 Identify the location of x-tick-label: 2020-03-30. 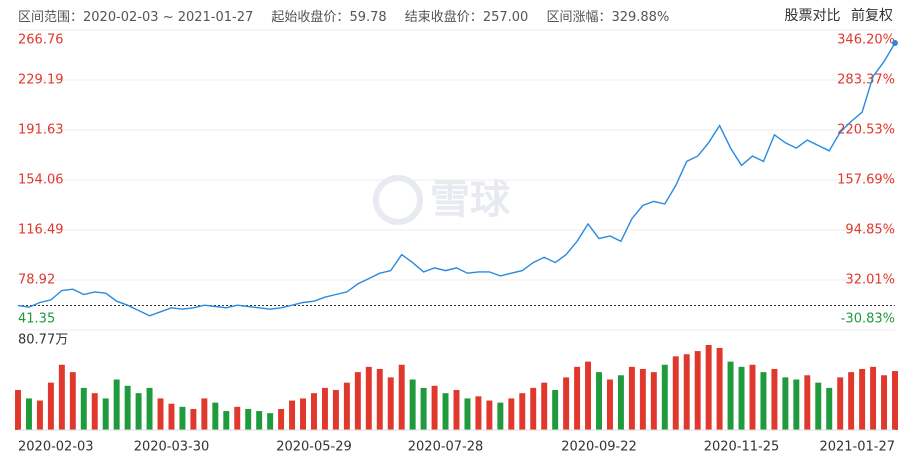
(172, 447).